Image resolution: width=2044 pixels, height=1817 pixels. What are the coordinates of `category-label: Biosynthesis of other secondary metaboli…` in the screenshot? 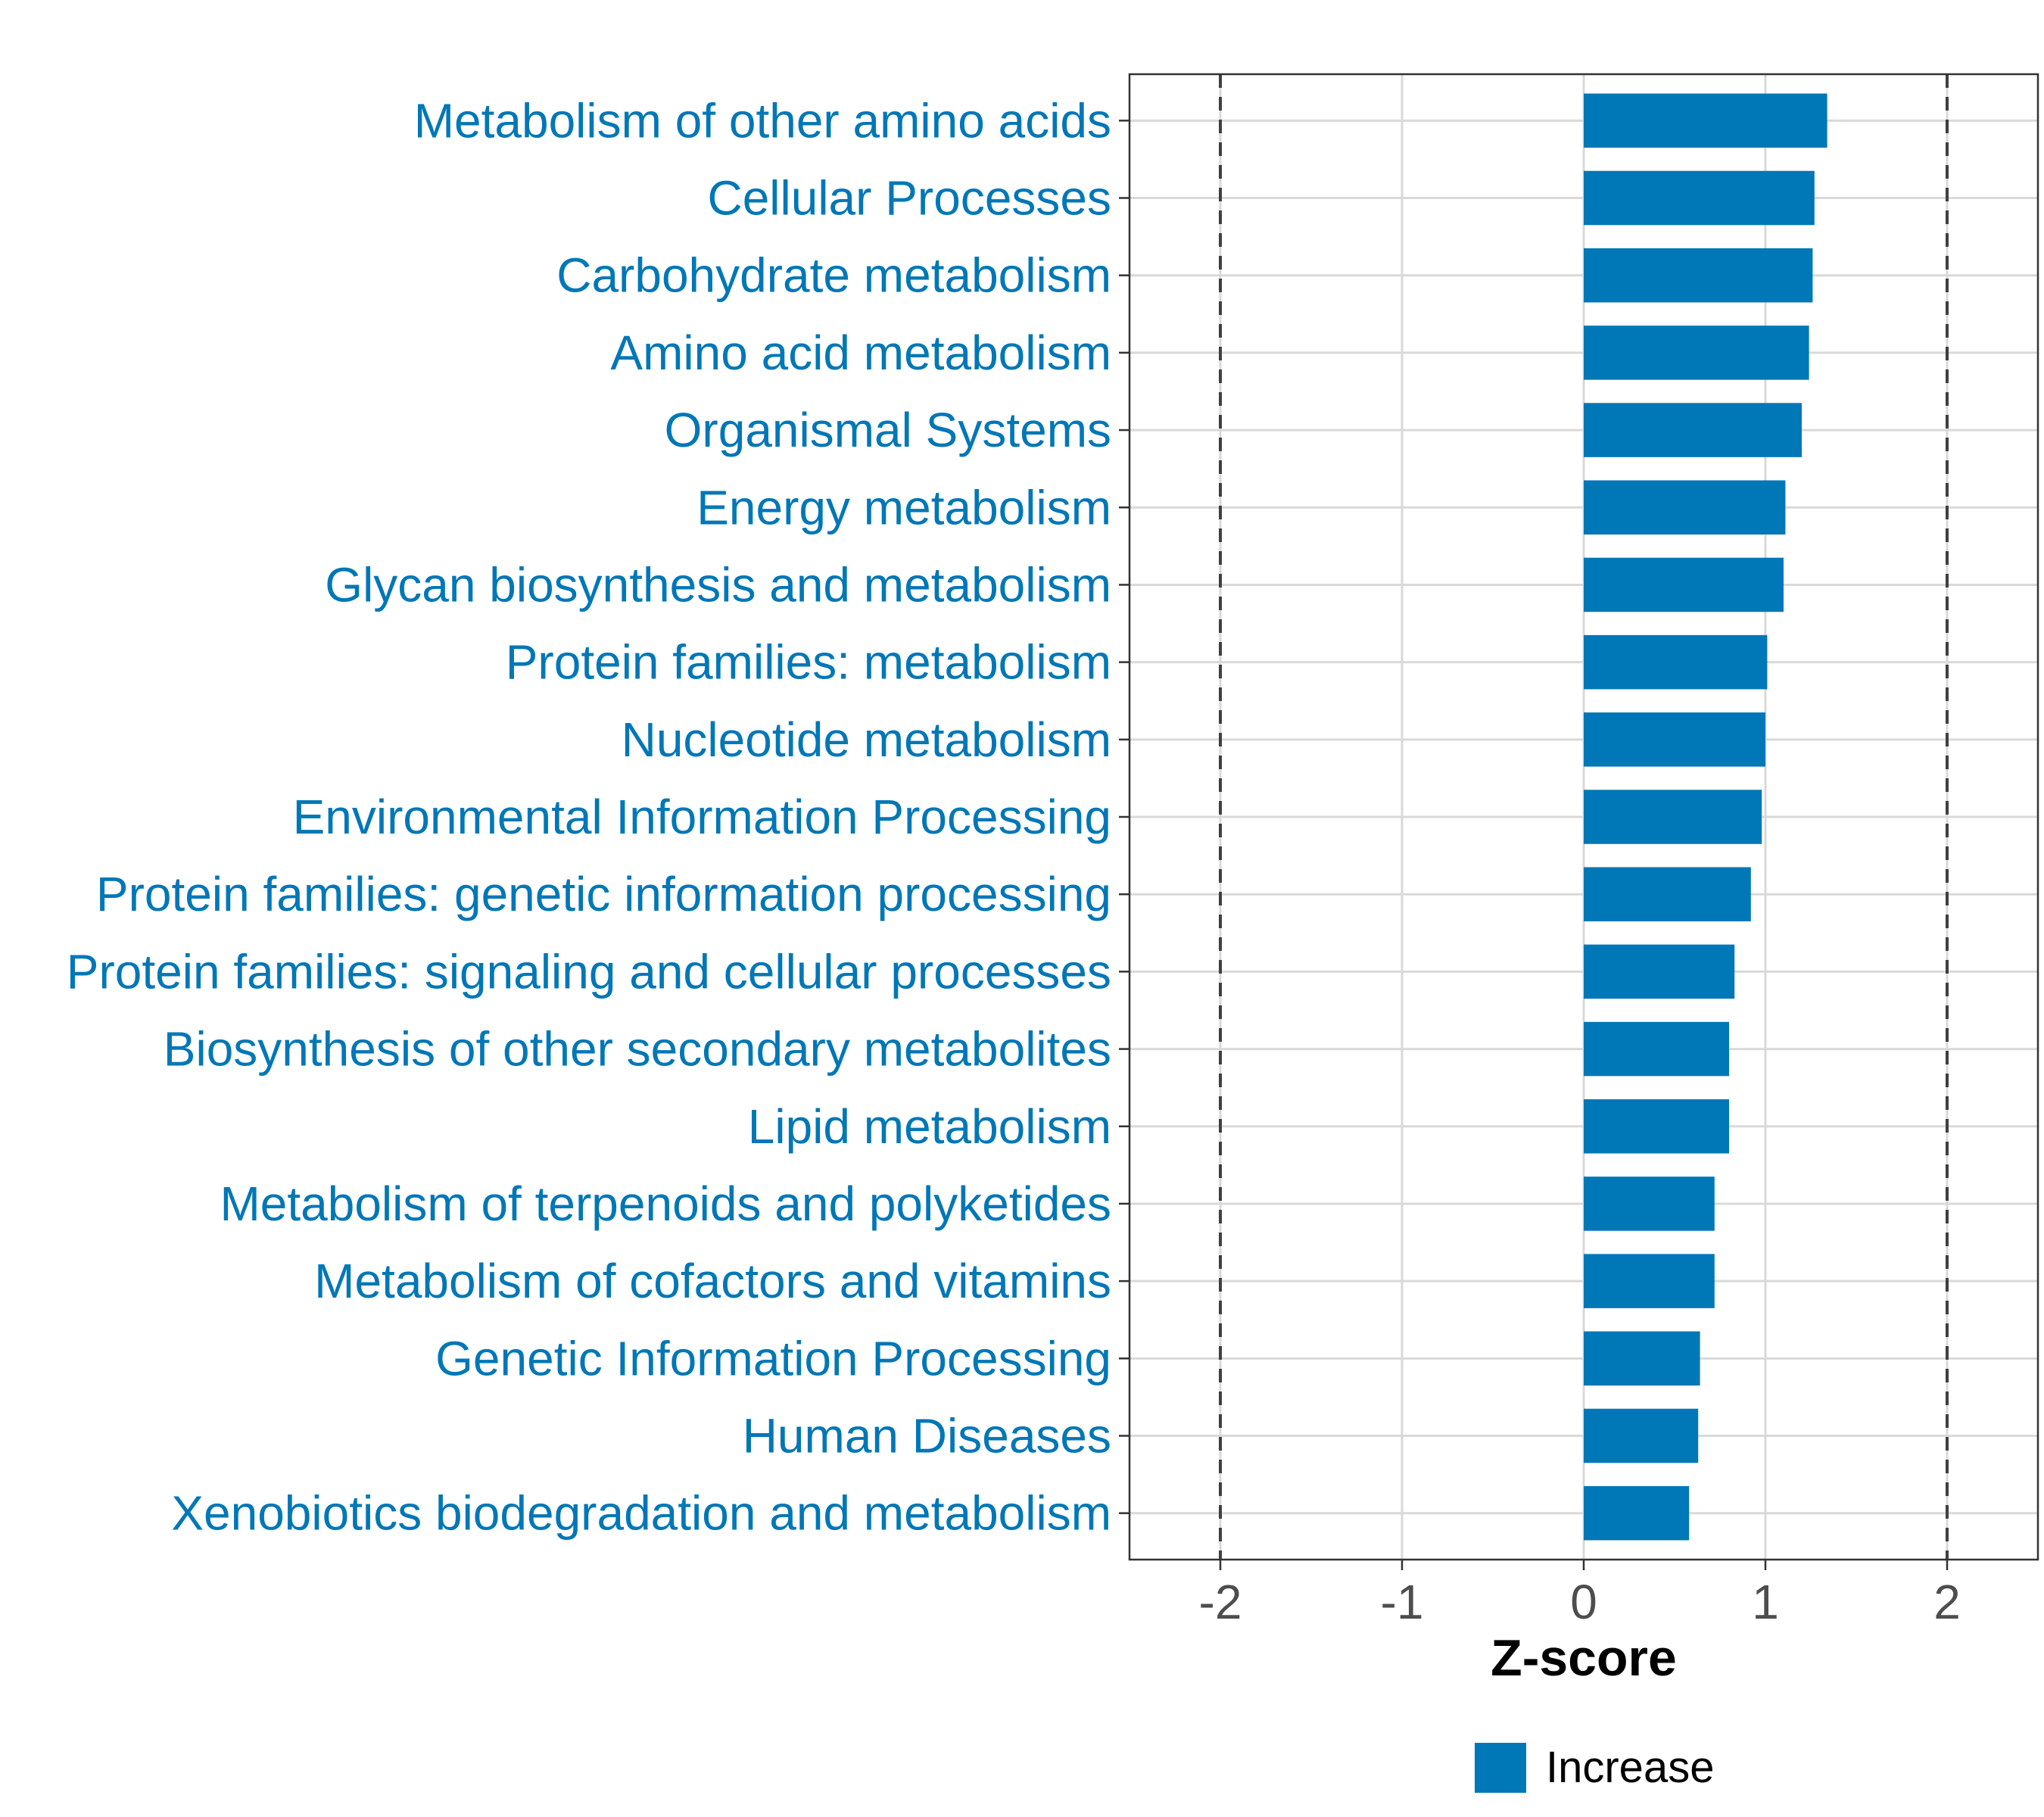 It's located at (637, 1049).